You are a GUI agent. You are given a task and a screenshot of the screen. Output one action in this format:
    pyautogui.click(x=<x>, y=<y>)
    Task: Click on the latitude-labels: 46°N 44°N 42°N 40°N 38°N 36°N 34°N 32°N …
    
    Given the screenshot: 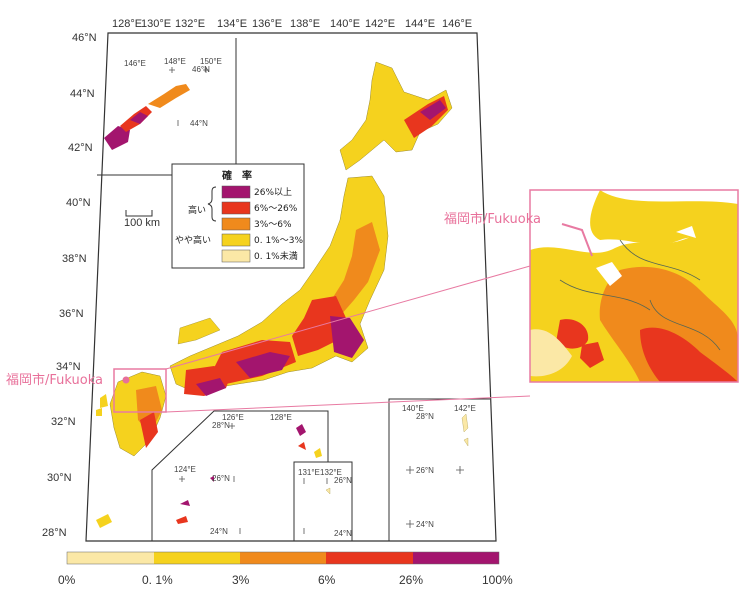 What is the action you would take?
    pyautogui.click(x=69, y=285)
    